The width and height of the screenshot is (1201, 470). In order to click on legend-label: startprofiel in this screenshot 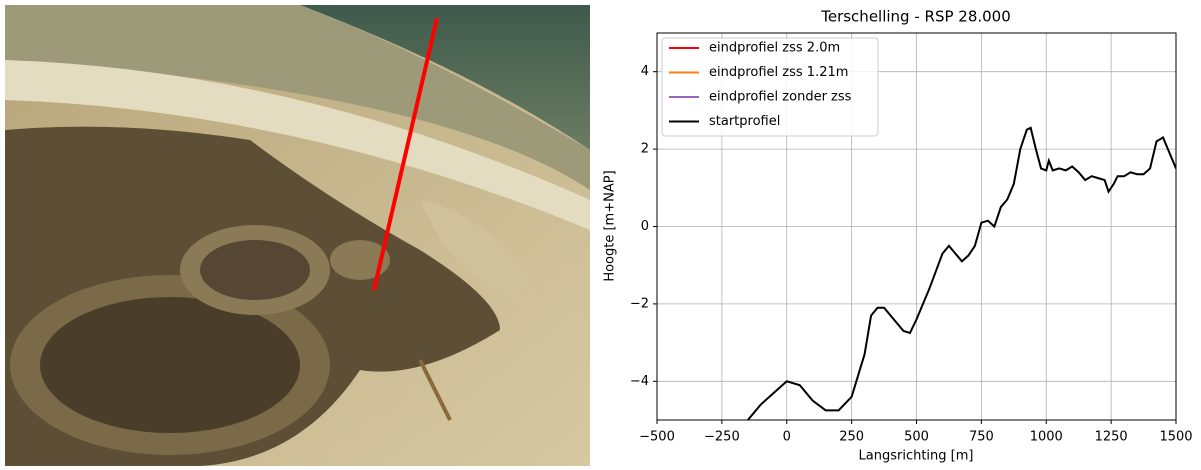, I will do `click(744, 121)`.